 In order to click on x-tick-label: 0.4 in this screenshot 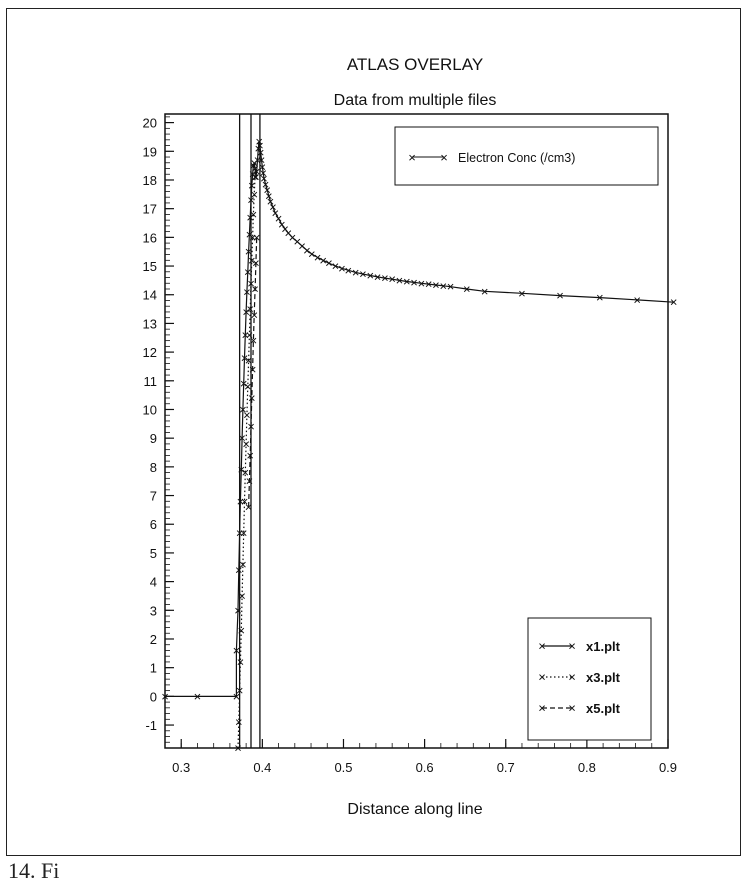, I will do `click(262, 767)`.